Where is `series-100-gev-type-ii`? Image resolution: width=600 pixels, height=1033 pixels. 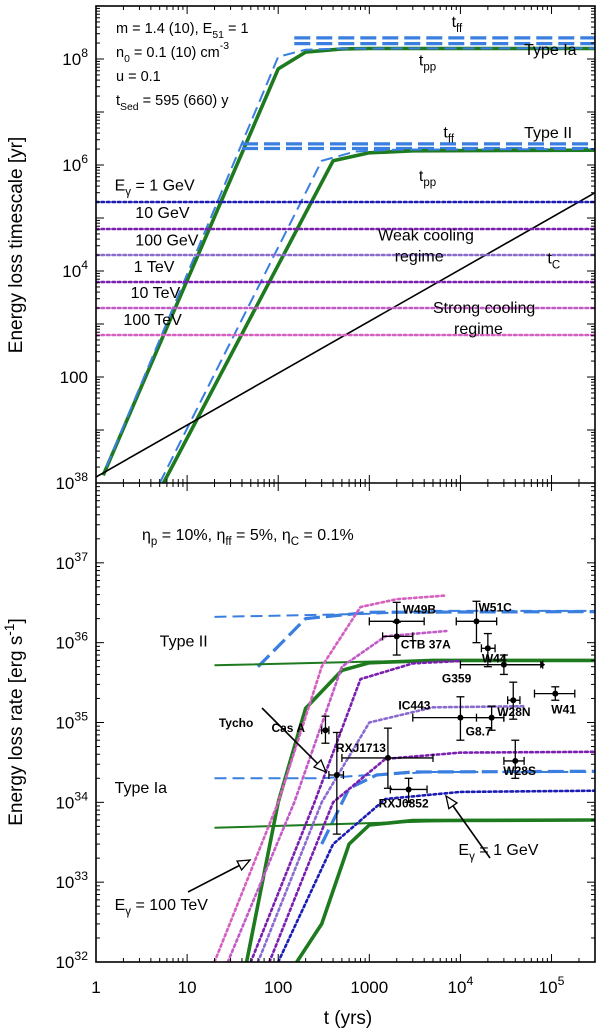
series-100-gev-type-ii is located at coordinates (391, 833).